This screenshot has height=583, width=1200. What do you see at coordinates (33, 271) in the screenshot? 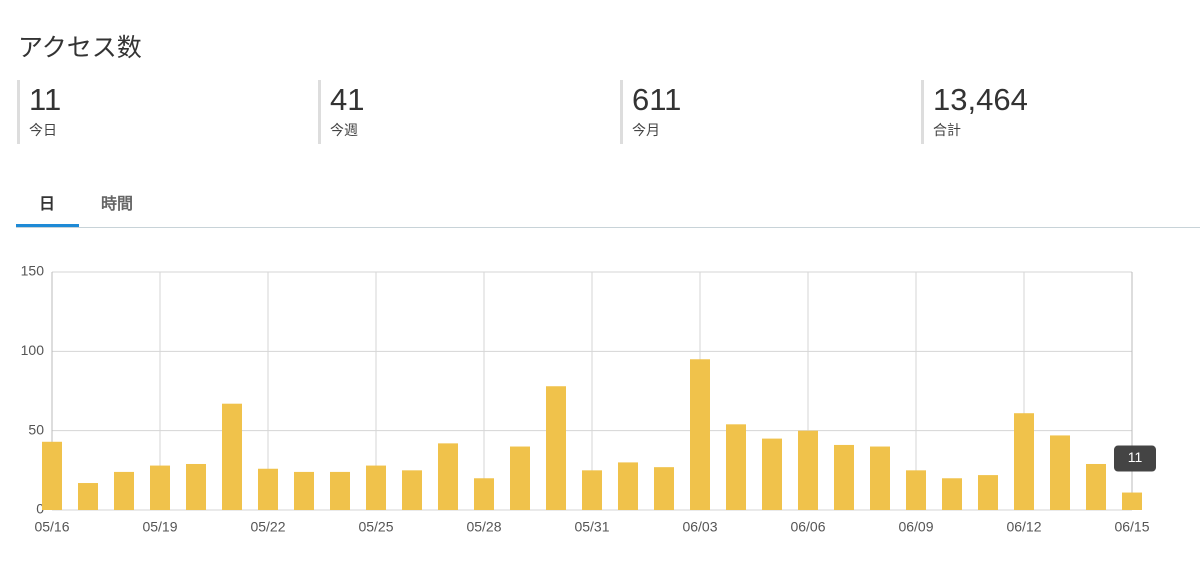
I see `y-tick-label: 150` at bounding box center [33, 271].